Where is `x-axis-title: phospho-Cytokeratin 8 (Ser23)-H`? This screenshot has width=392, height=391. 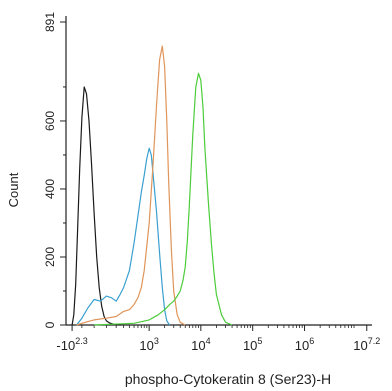 x-axis-title: phospho-Cytokeratin 8 (Ser23)-H is located at coordinates (228, 379).